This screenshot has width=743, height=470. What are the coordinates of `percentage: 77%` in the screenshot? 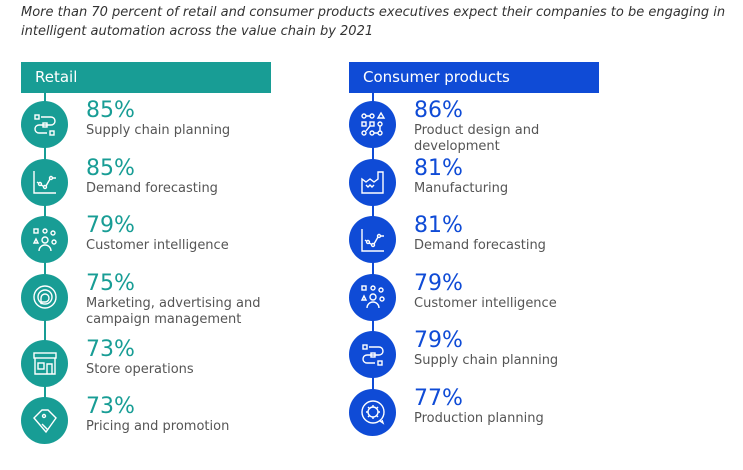 It's located at (438, 398).